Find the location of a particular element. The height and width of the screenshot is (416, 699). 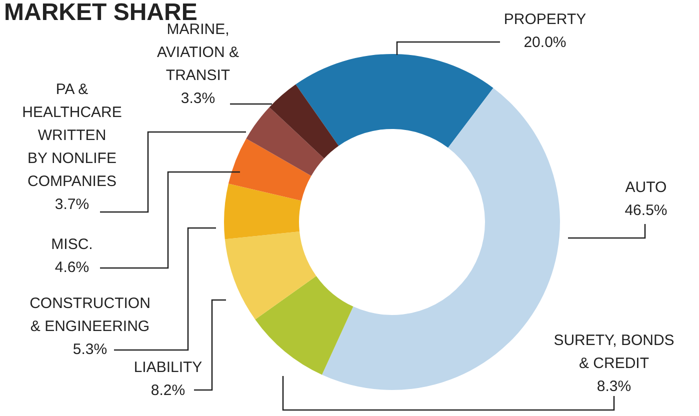

slice-label: LIABILITY is located at coordinates (168, 367).